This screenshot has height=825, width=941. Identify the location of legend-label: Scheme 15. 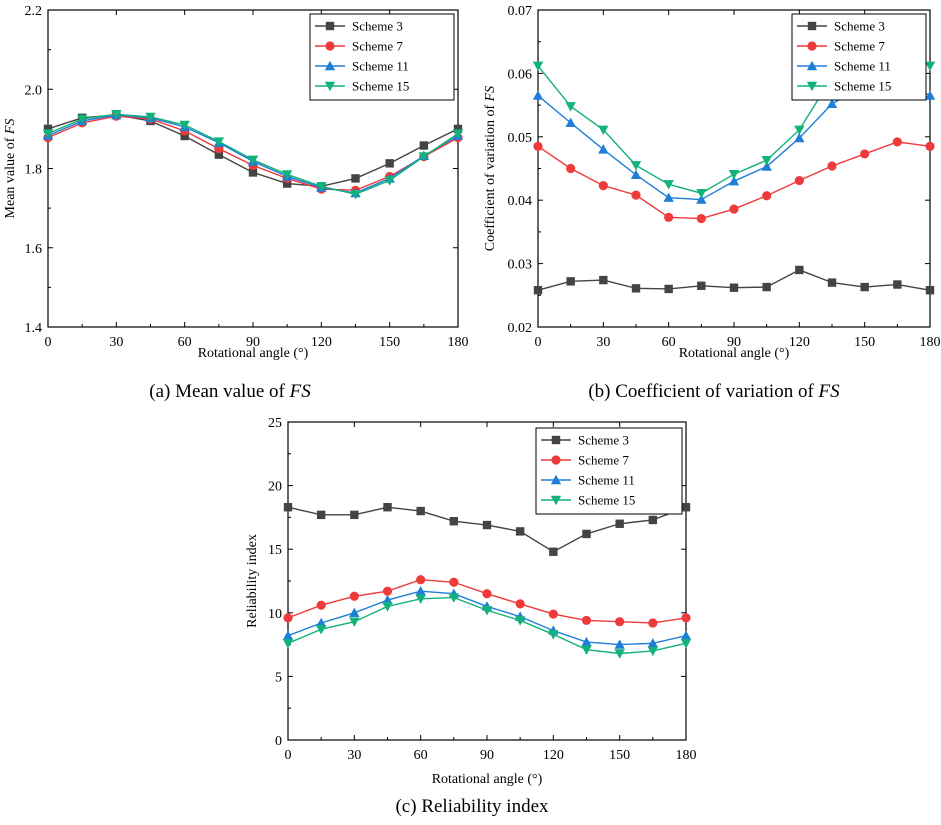
(862, 86).